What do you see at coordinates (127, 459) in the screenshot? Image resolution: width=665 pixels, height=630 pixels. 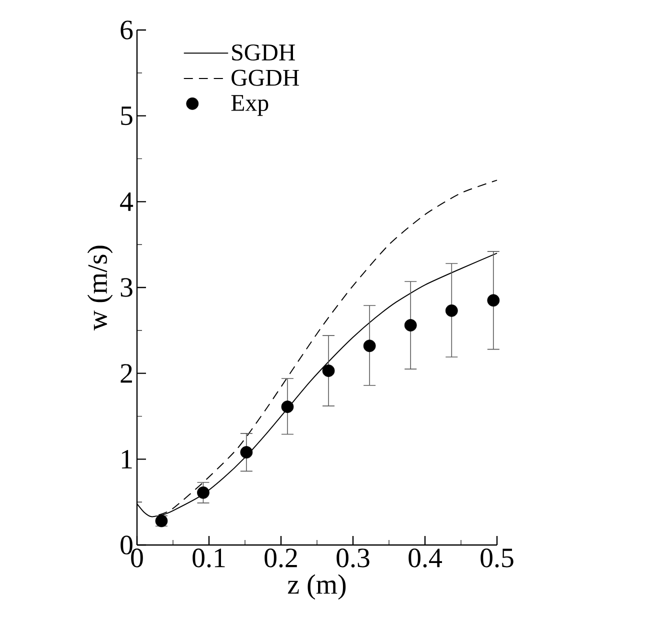 I see `y-tick-label: 1` at bounding box center [127, 459].